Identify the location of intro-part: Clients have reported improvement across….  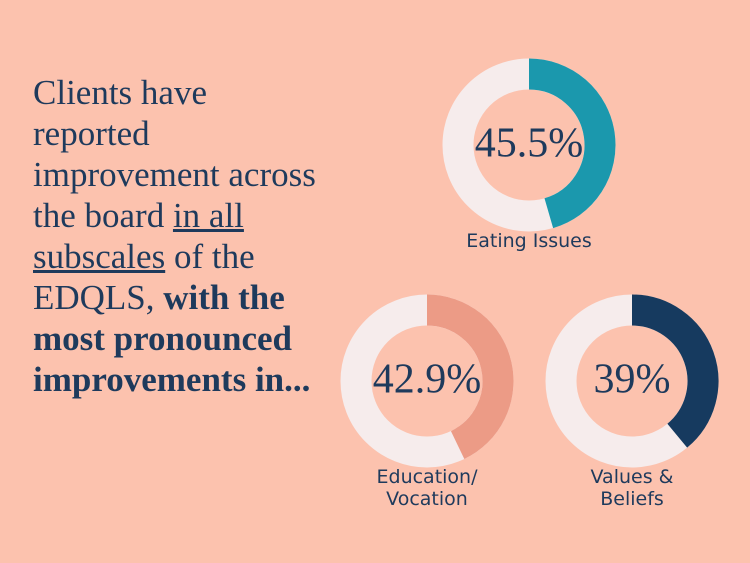
(174, 154).